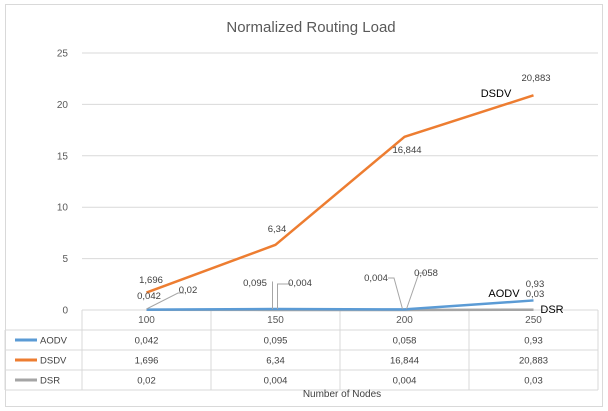 The width and height of the screenshot is (608, 411). What do you see at coordinates (146, 381) in the screenshot?
I see `table-cell: 0,02` at bounding box center [146, 381].